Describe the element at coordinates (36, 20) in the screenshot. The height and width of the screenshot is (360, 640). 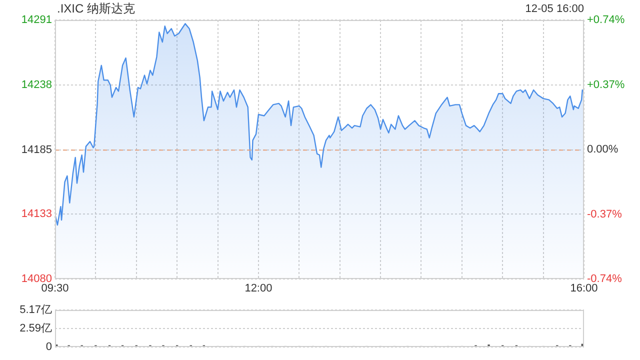
I see `y-tick-label: 14291` at that location.